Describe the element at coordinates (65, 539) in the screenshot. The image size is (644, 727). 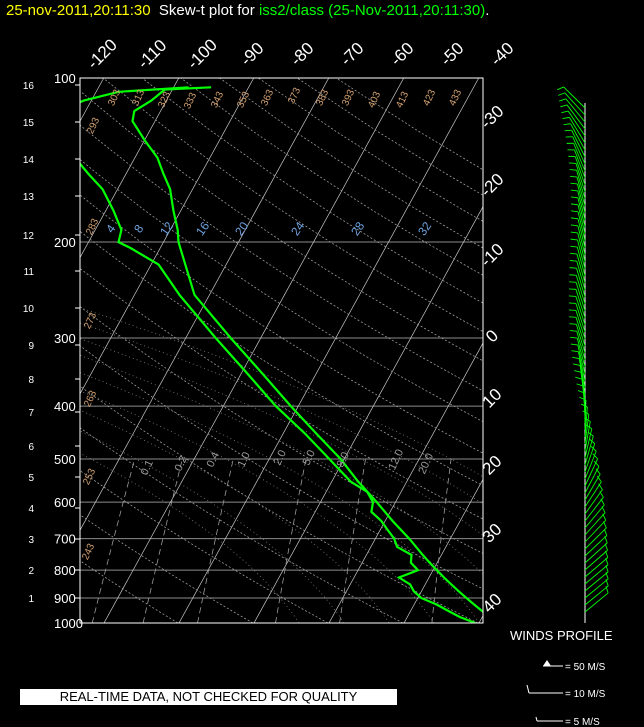
I see `pressure-tick-label: 700` at that location.